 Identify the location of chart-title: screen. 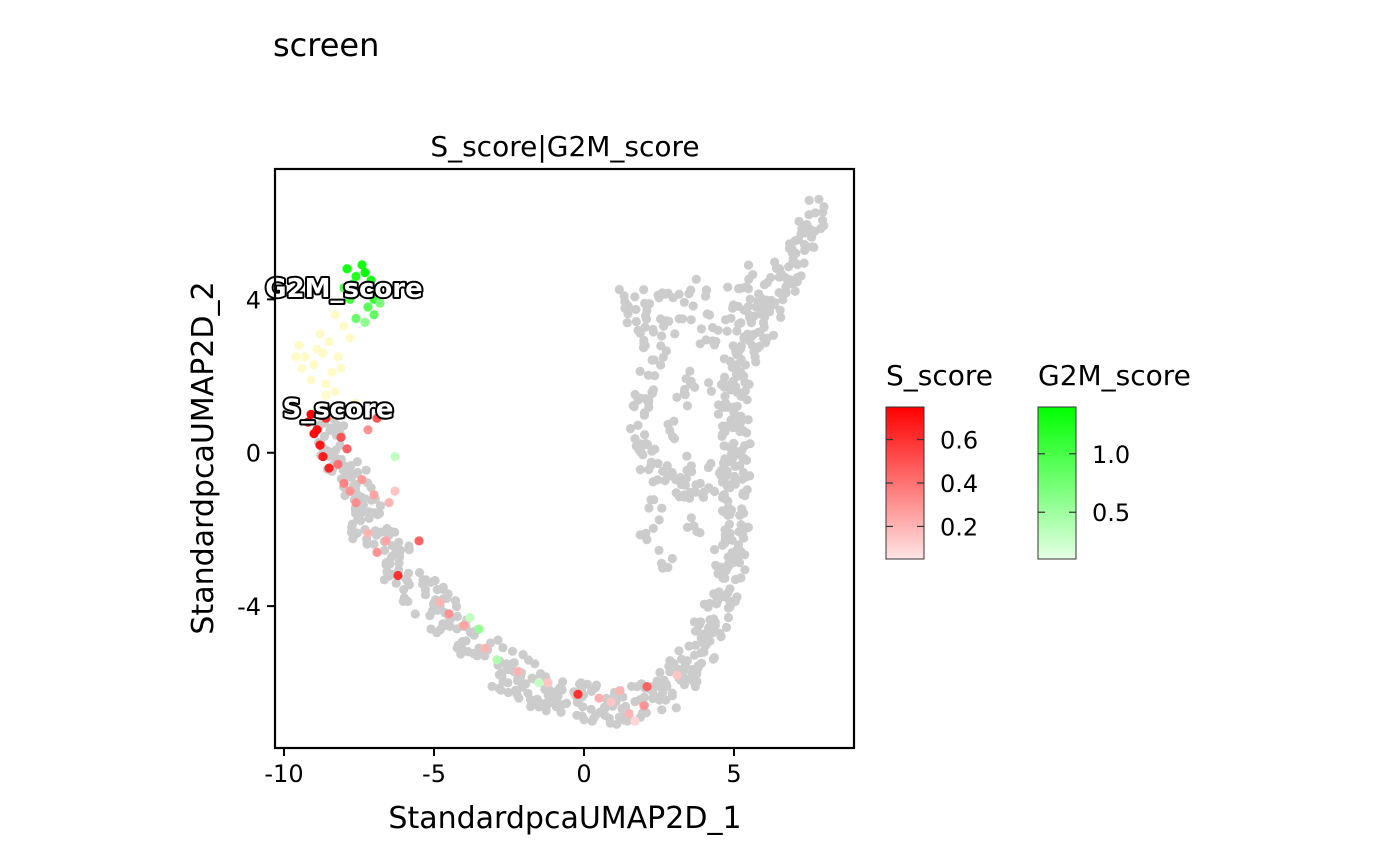
(326, 45).